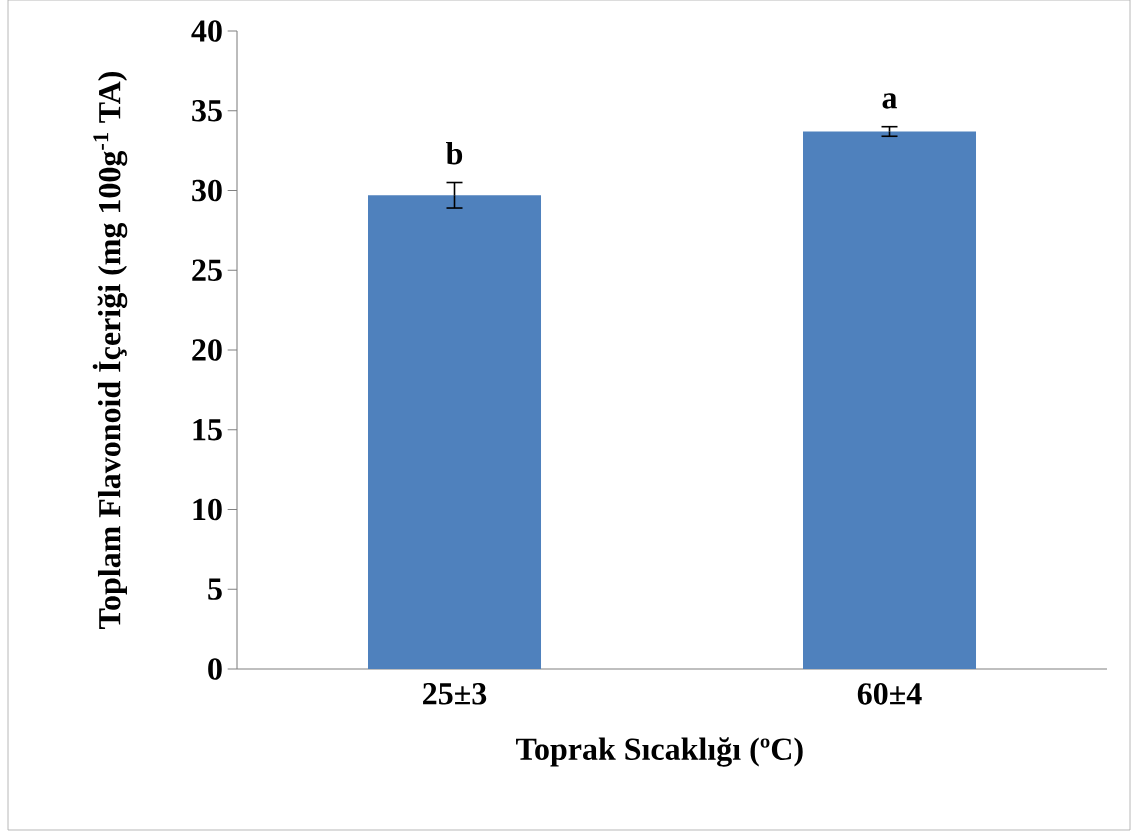 The image size is (1137, 834). I want to click on annotation: a, so click(890, 101).